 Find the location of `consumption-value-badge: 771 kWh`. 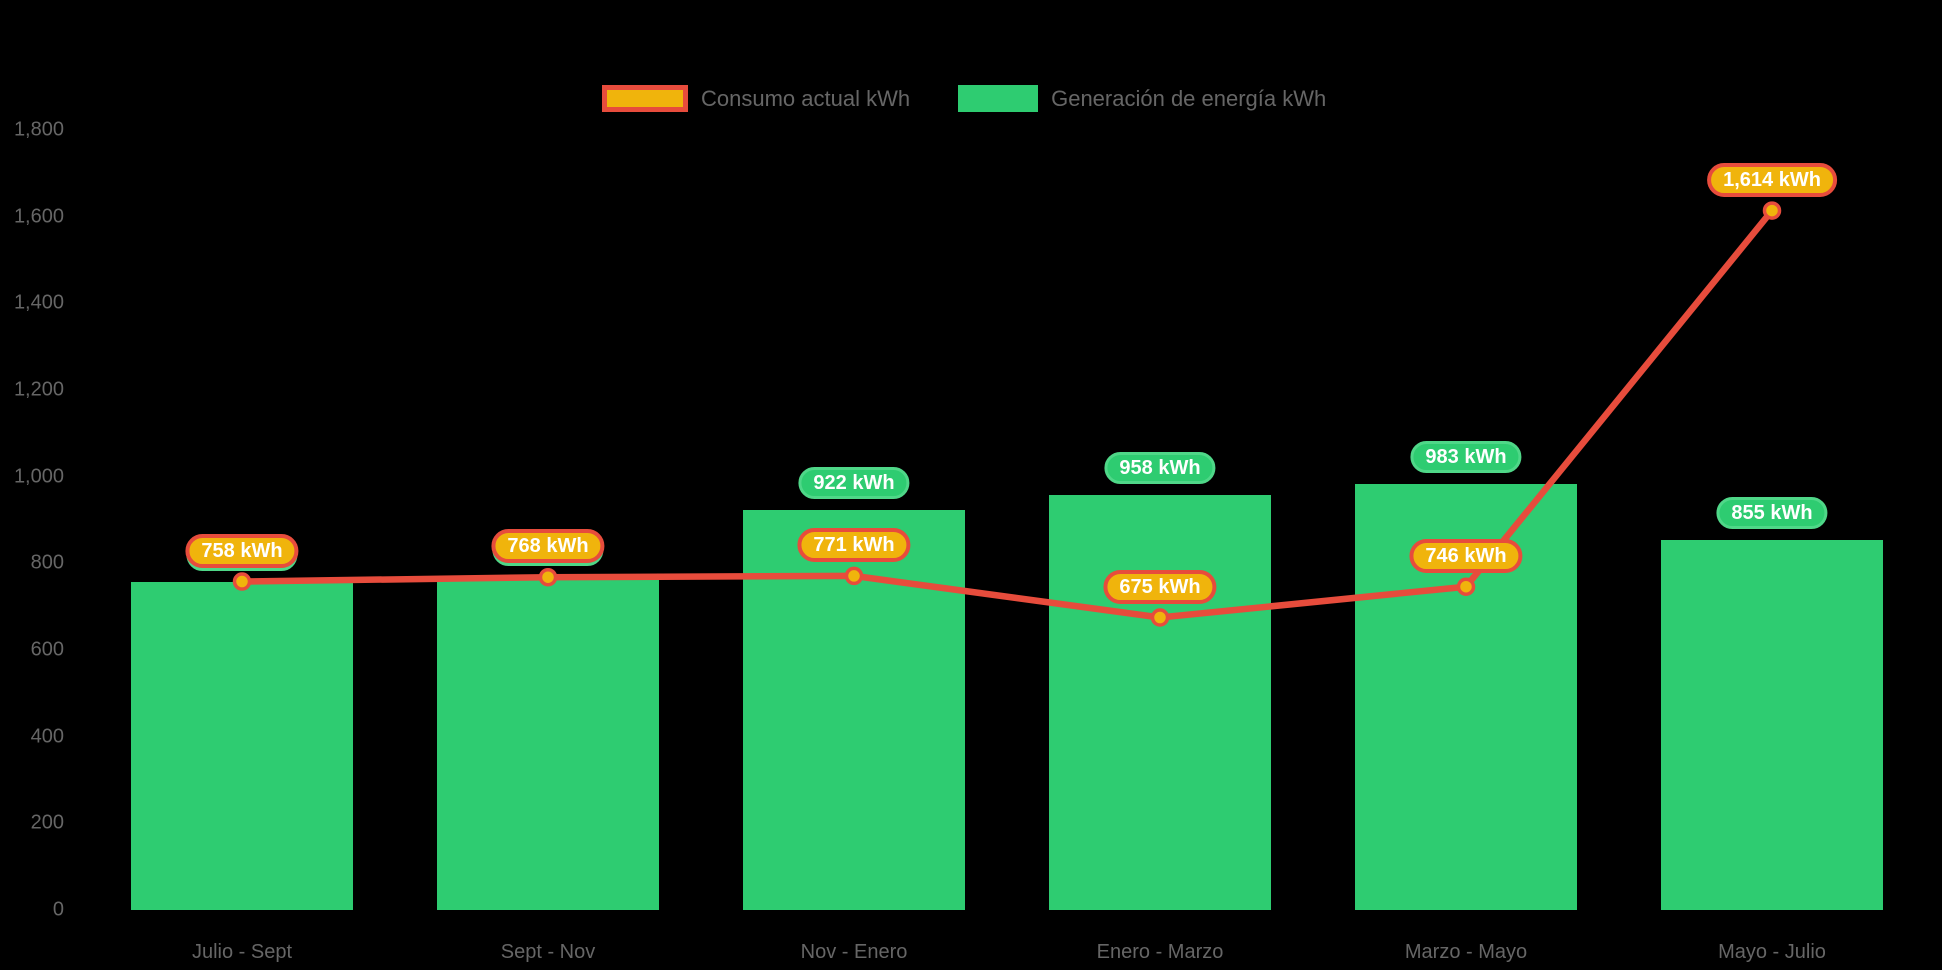

consumption-value-badge: 771 kWh is located at coordinates (854, 544).